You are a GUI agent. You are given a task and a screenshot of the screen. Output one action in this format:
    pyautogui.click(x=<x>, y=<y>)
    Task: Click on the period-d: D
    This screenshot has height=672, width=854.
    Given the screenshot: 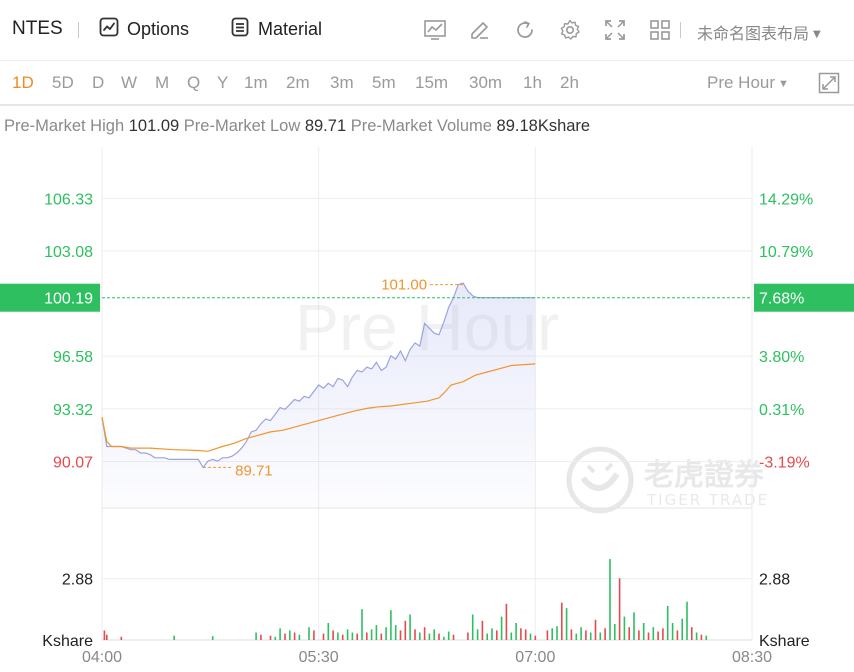 What is the action you would take?
    pyautogui.click(x=98, y=82)
    